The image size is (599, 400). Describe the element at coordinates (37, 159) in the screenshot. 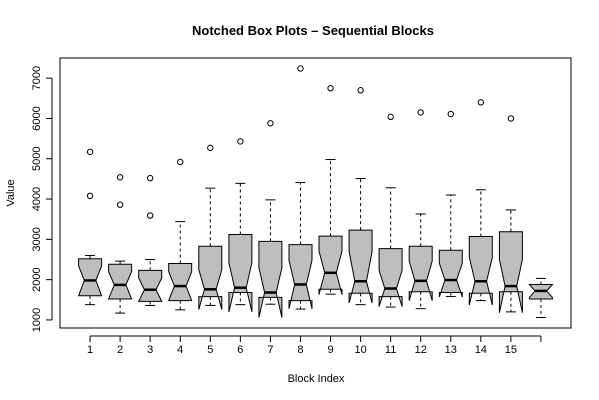

I see `y-tick-label: 5000` at that location.